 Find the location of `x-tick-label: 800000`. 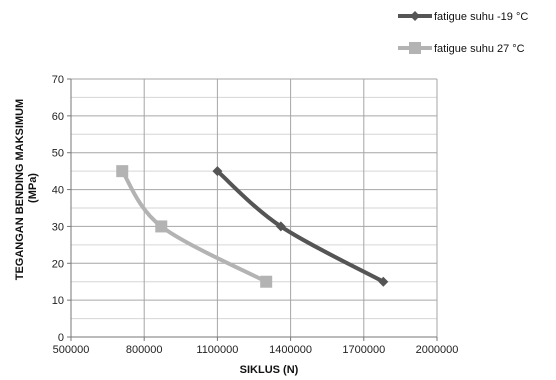

x-tick-label: 800000 is located at coordinates (144, 350).